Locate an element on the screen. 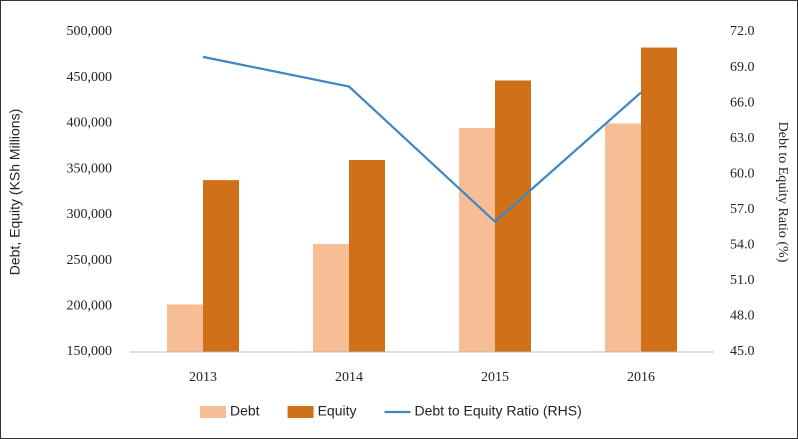  y2-tick-label: 54.0 is located at coordinates (742, 245).